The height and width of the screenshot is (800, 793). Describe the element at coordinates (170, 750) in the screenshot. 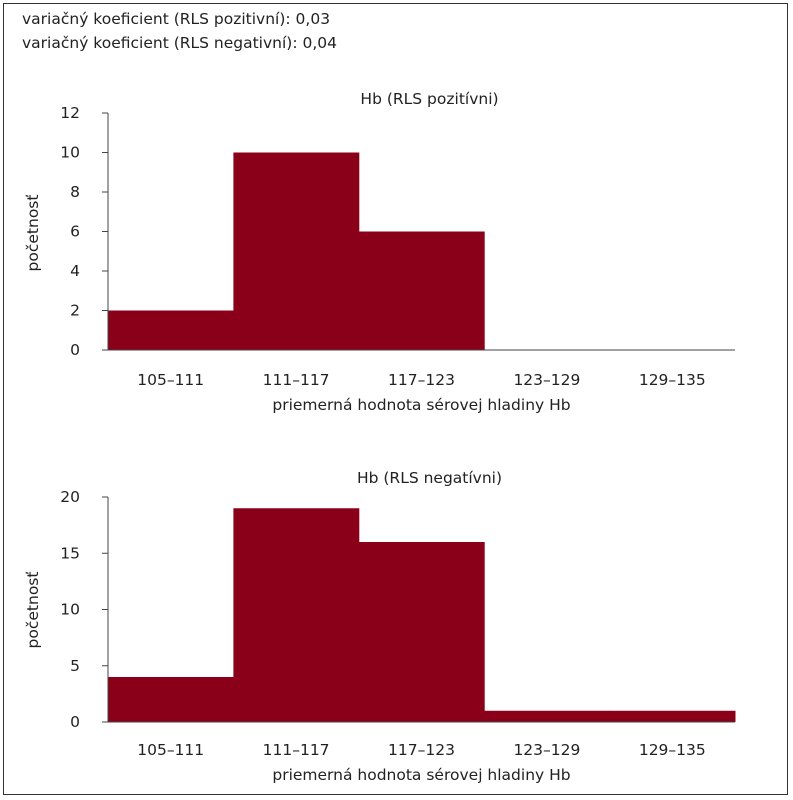

I see `chart2-x-tick-label-105–111: 105–111` at that location.